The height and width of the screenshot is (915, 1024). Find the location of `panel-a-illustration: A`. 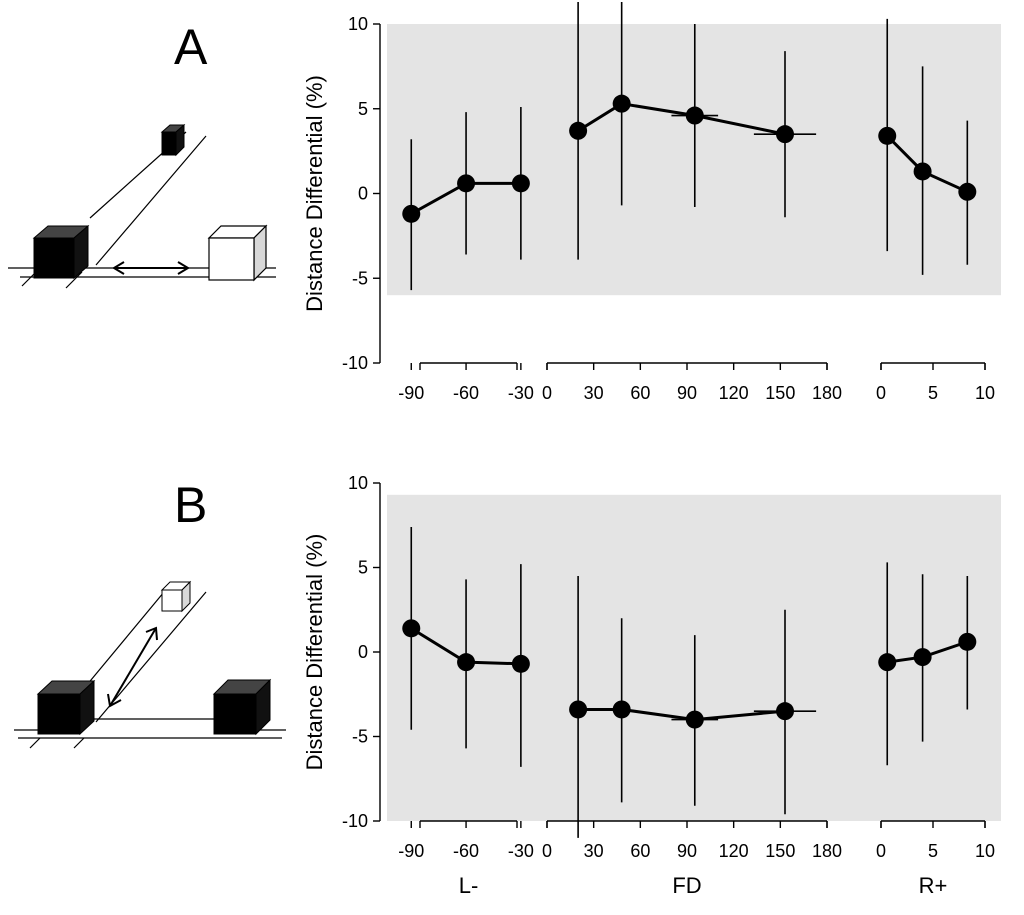

panel-a-illustration: A is located at coordinates (142, 154).